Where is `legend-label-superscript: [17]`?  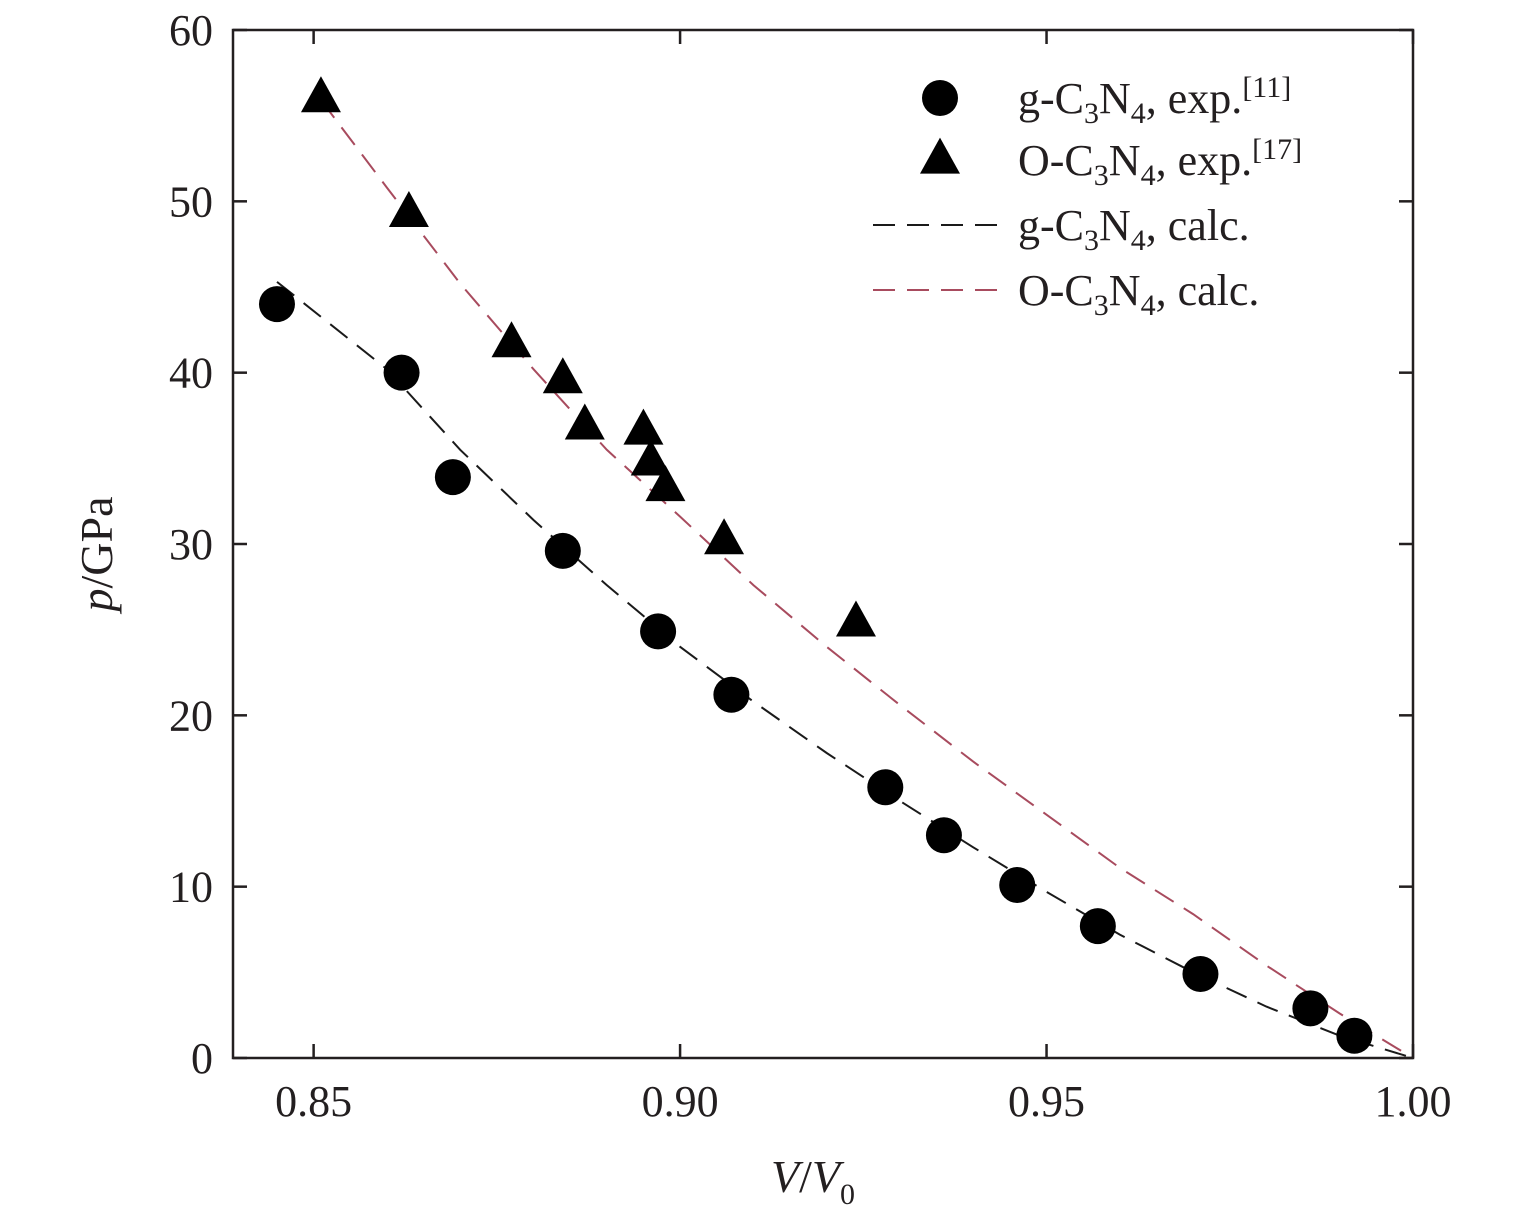
legend-label-superscript: [17] is located at coordinates (1277, 149).